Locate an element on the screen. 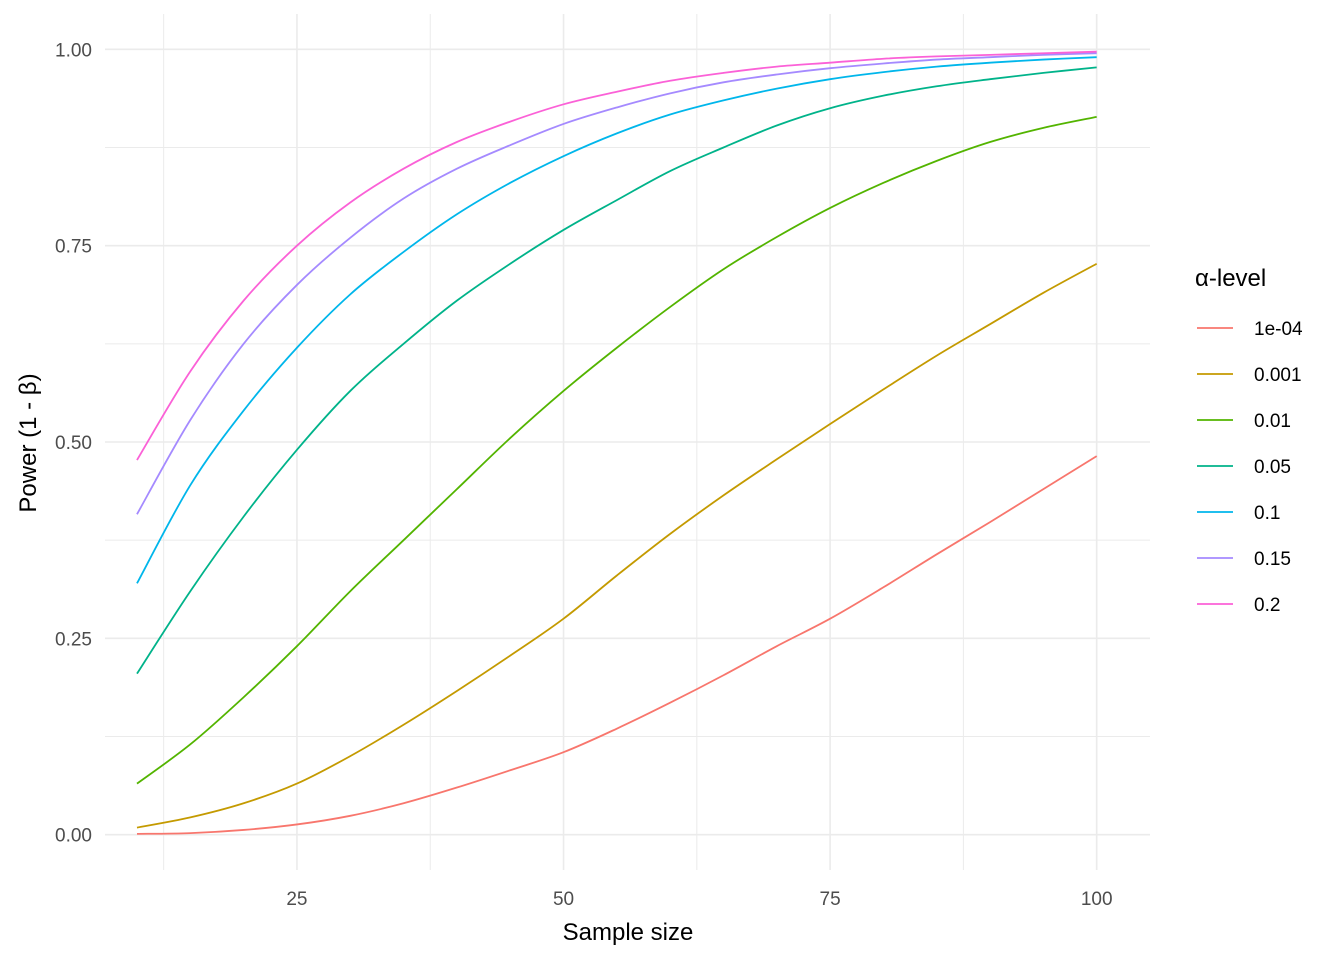 The width and height of the screenshot is (1344, 960). legend-label: 0.001 is located at coordinates (1278, 375).